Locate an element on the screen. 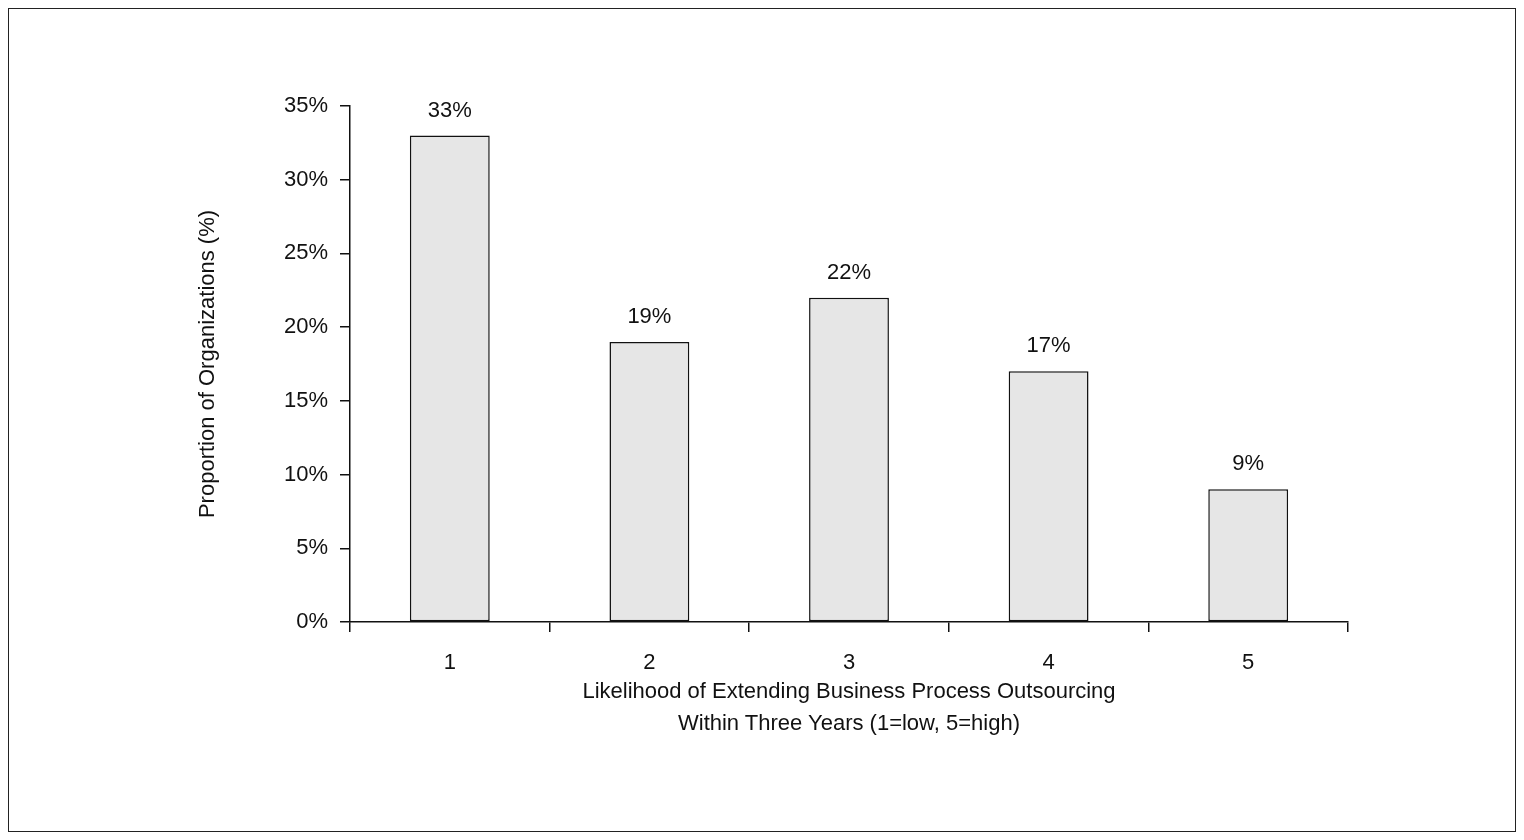  y-tick-label: 10% is located at coordinates (305, 473).